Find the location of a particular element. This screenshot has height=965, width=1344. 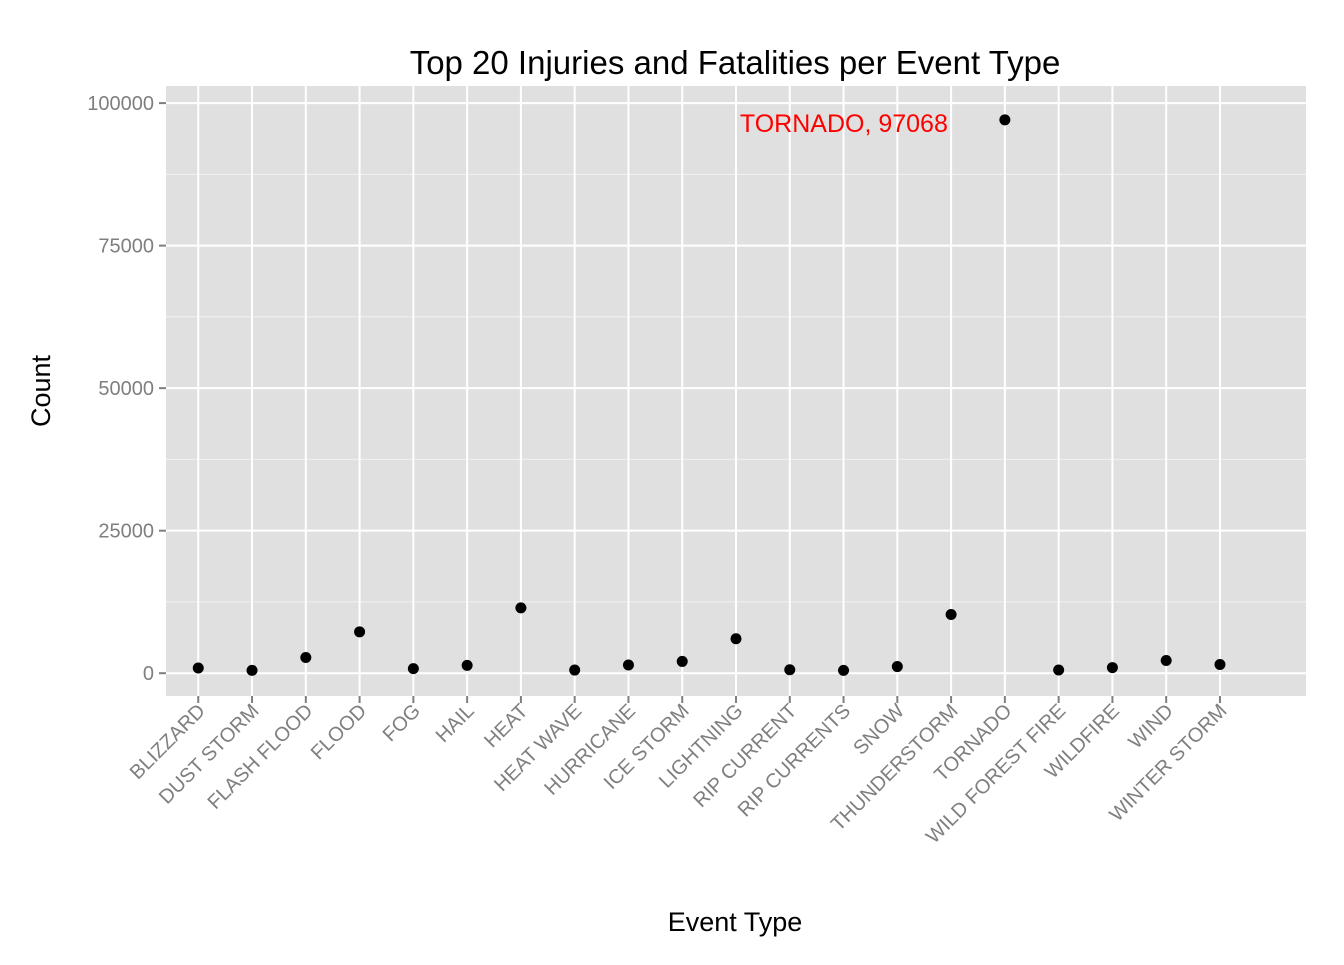

x-tick-label: HEAT is located at coordinates (506, 726).